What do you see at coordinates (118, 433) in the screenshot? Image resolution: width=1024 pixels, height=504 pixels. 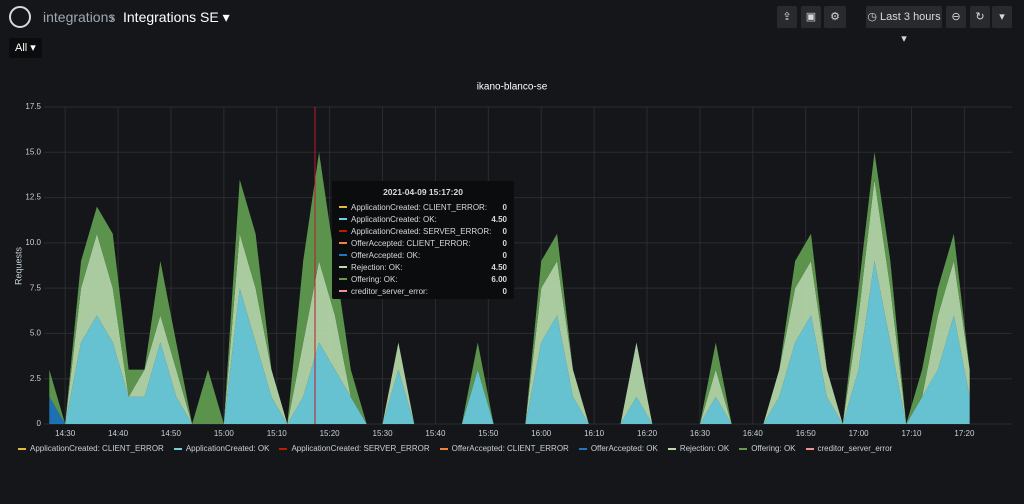 I see `x-tick-label: 14:40` at bounding box center [118, 433].